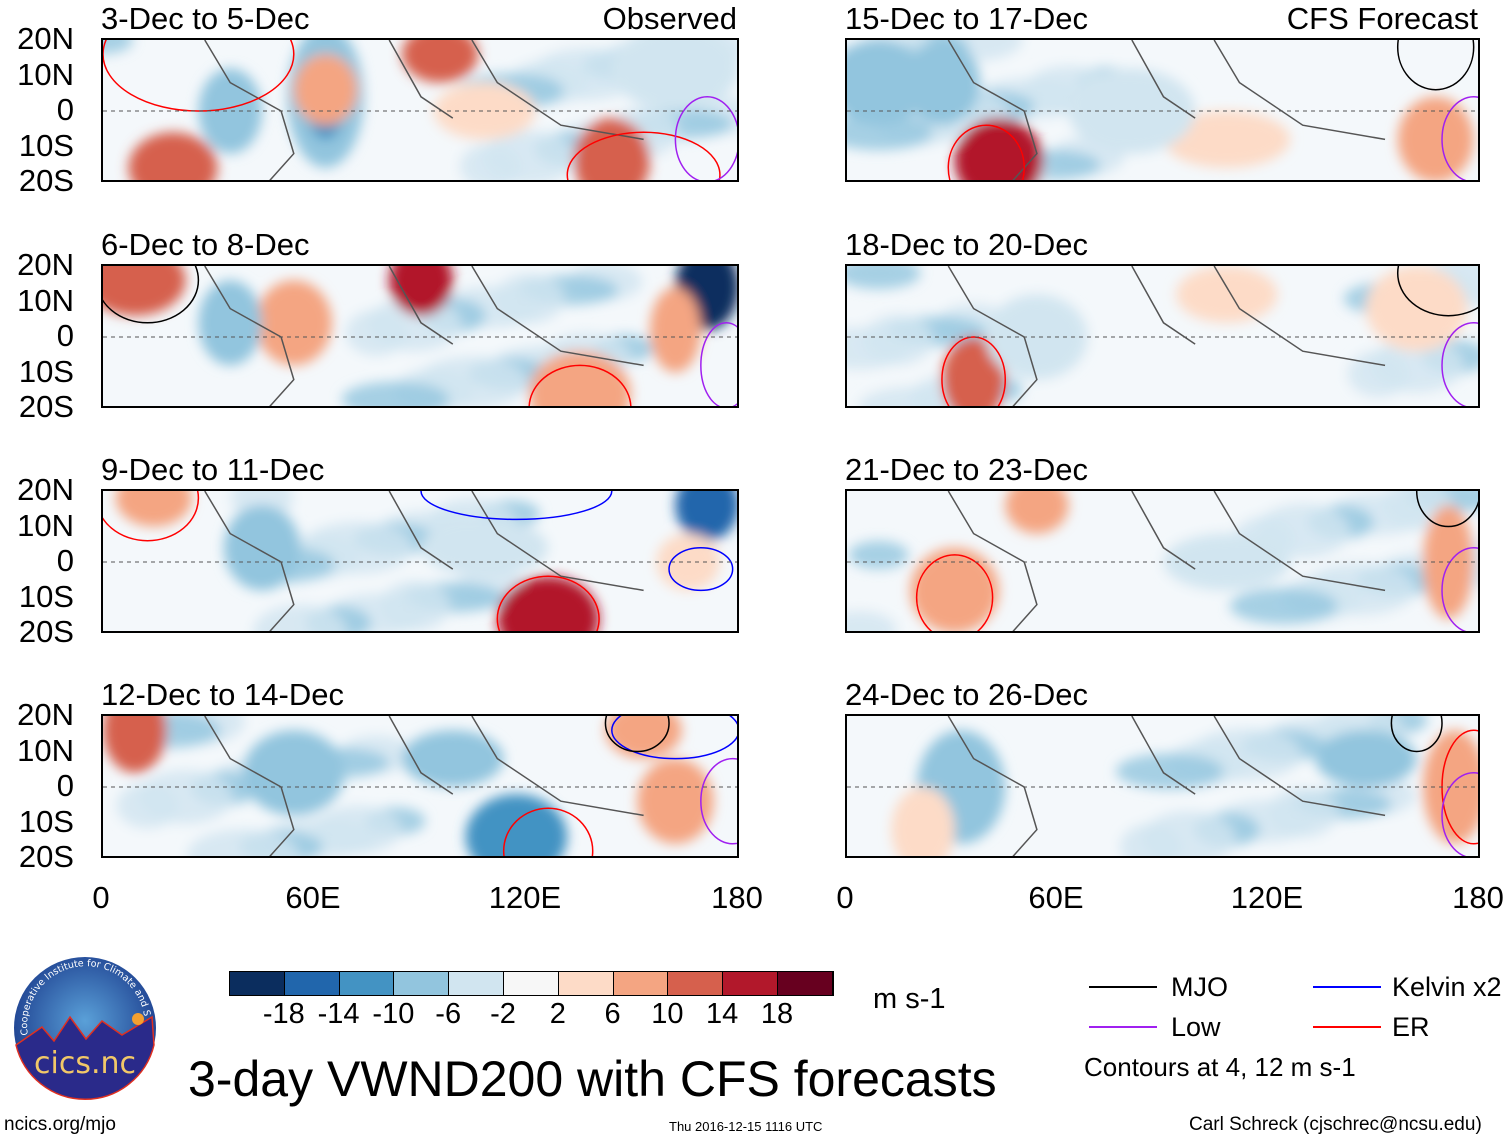 The width and height of the screenshot is (1510, 1142). What do you see at coordinates (448, 1014) in the screenshot?
I see `colorbar-label: -6` at bounding box center [448, 1014].